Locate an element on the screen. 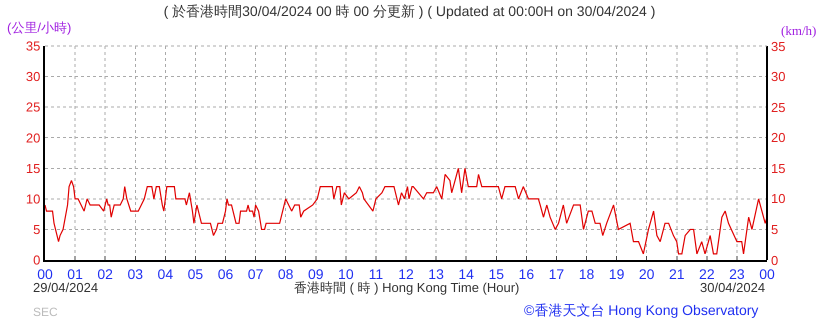 The image size is (819, 323). y-axis-title: (公里/小時) is located at coordinates (39, 27).